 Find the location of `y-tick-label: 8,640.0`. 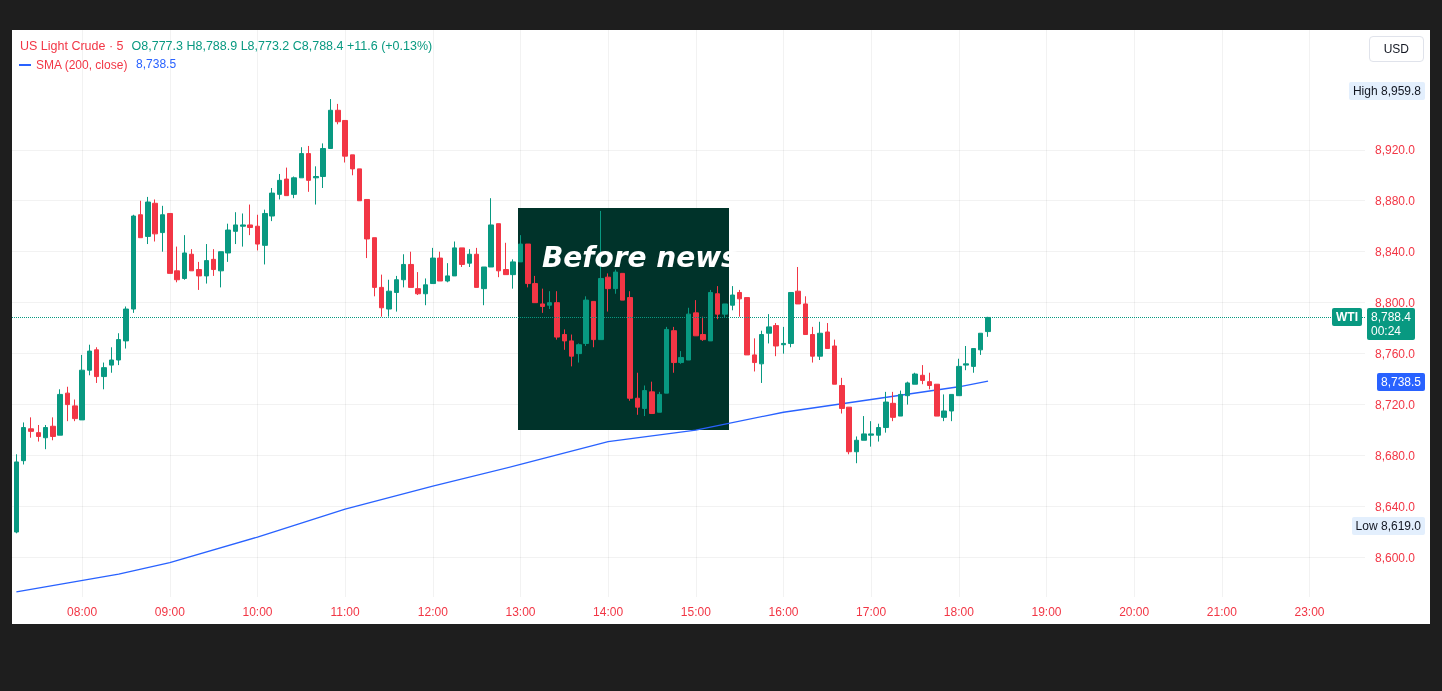

y-tick-label: 8,640.0 is located at coordinates (1395, 506).